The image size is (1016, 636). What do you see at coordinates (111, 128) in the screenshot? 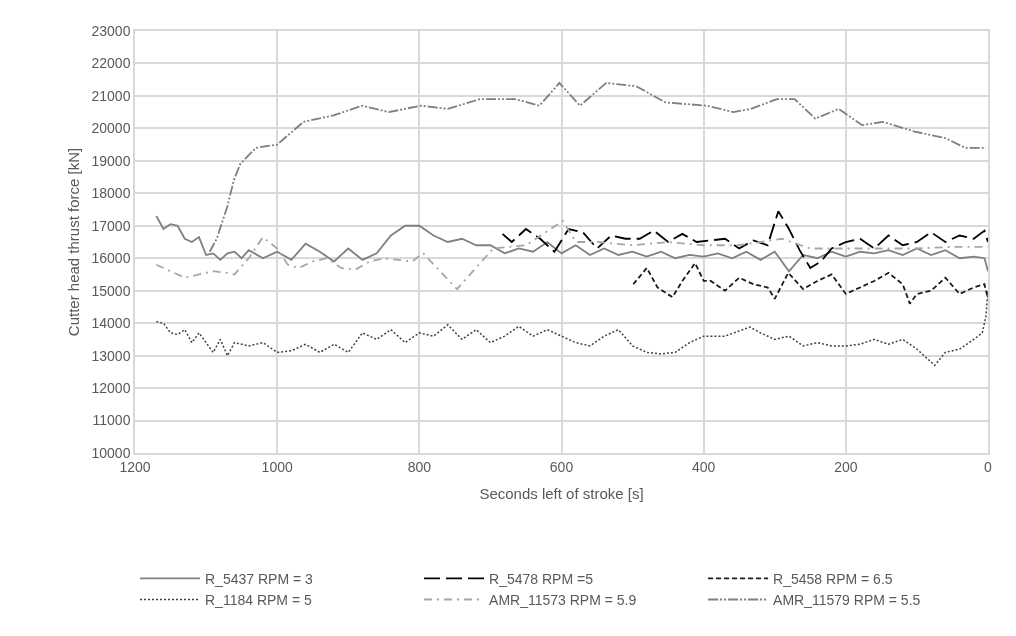
I see `y-tick-label: 20000` at bounding box center [111, 128].